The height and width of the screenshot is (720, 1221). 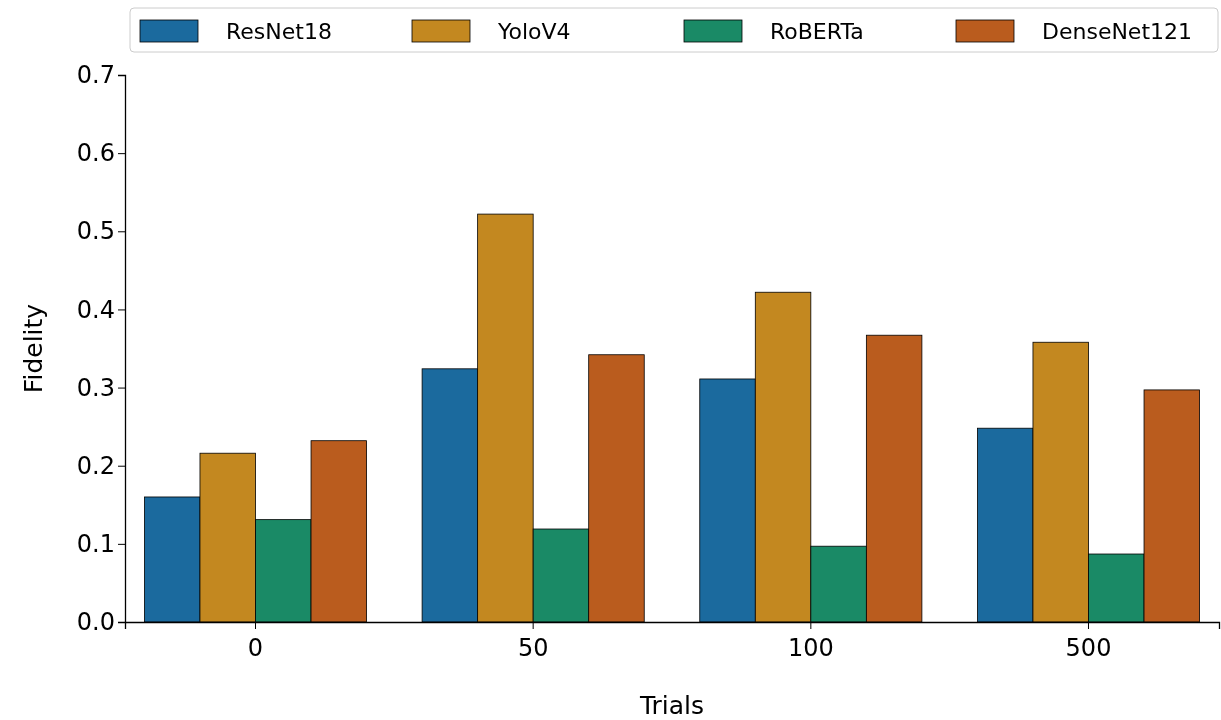 What do you see at coordinates (95, 622) in the screenshot?
I see `y-tick-label: 0.0` at bounding box center [95, 622].